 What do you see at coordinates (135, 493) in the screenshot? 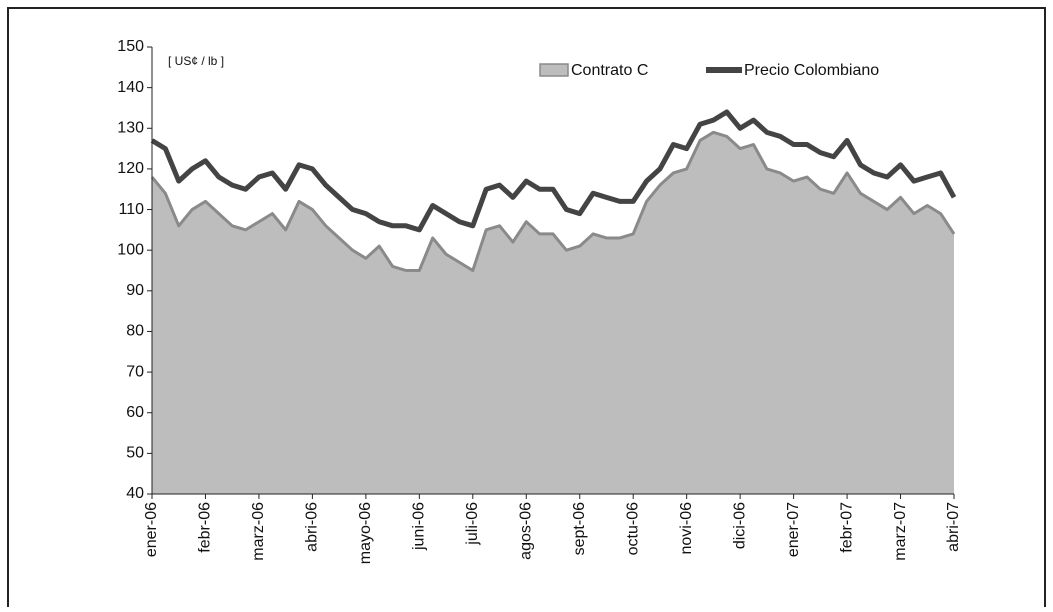
I see `y-tick-label: 40` at bounding box center [135, 493].